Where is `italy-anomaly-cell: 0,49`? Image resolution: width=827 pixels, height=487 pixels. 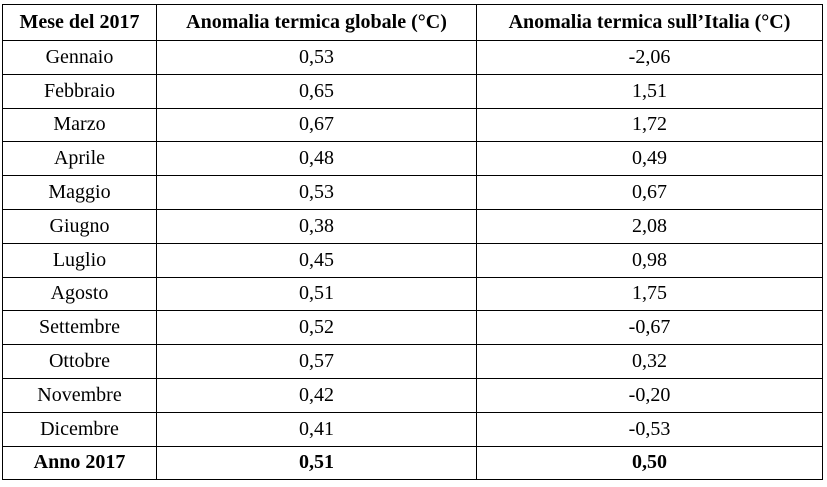 italy-anomaly-cell: 0,49 is located at coordinates (649, 159).